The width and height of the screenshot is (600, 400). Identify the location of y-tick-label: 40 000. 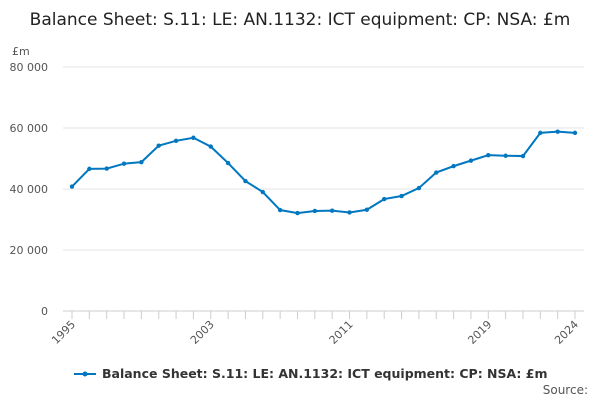
(29, 189).